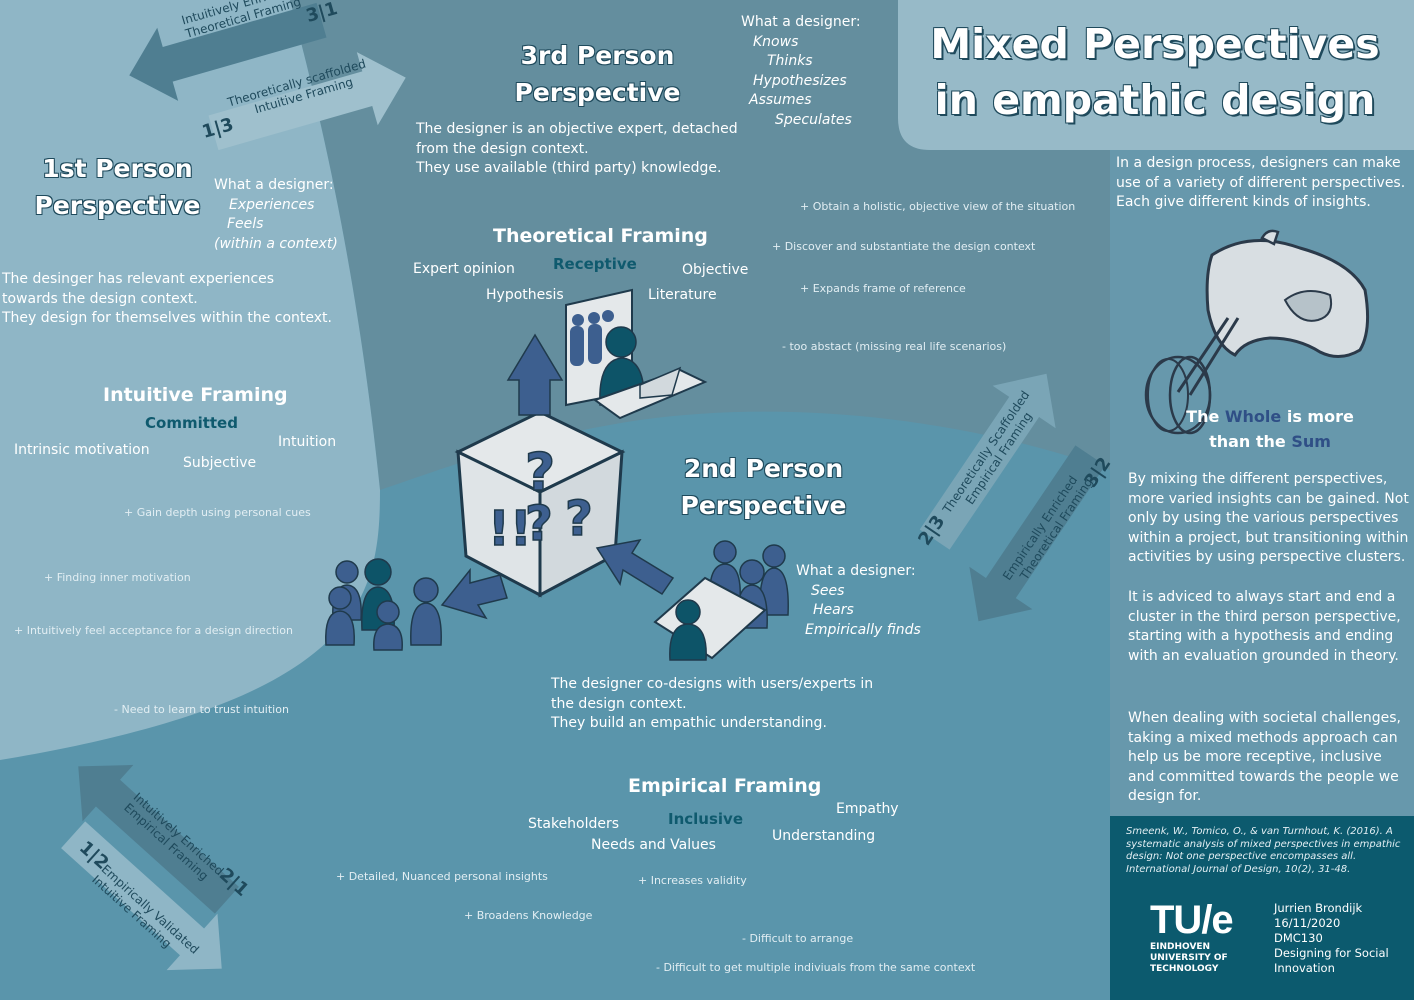 Image resolution: width=1414 pixels, height=1000 pixels. I want to click on intuitive-word-motivation: Intrinsic motivation, so click(82, 450).